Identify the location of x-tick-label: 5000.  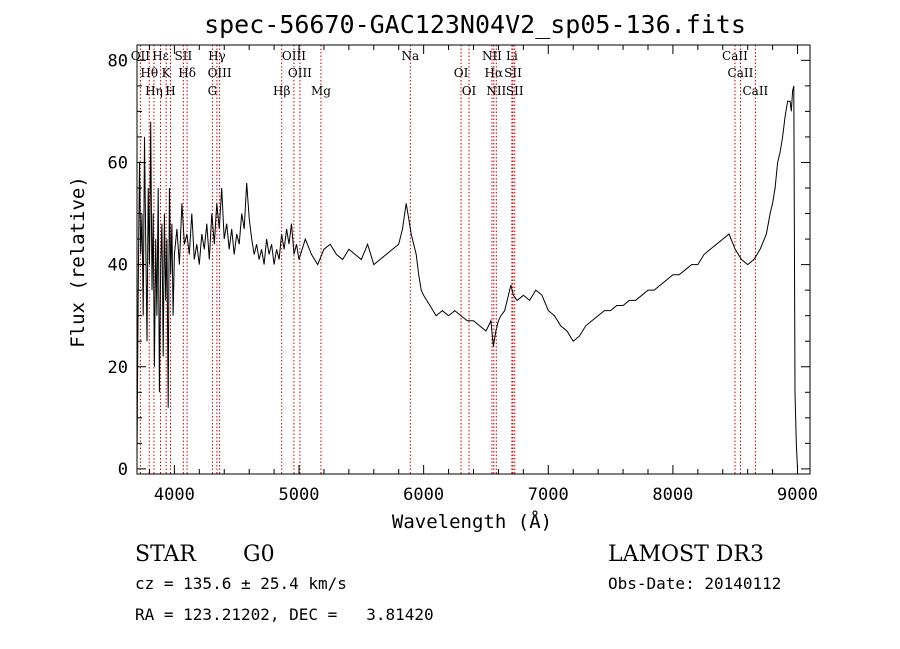
(299, 495).